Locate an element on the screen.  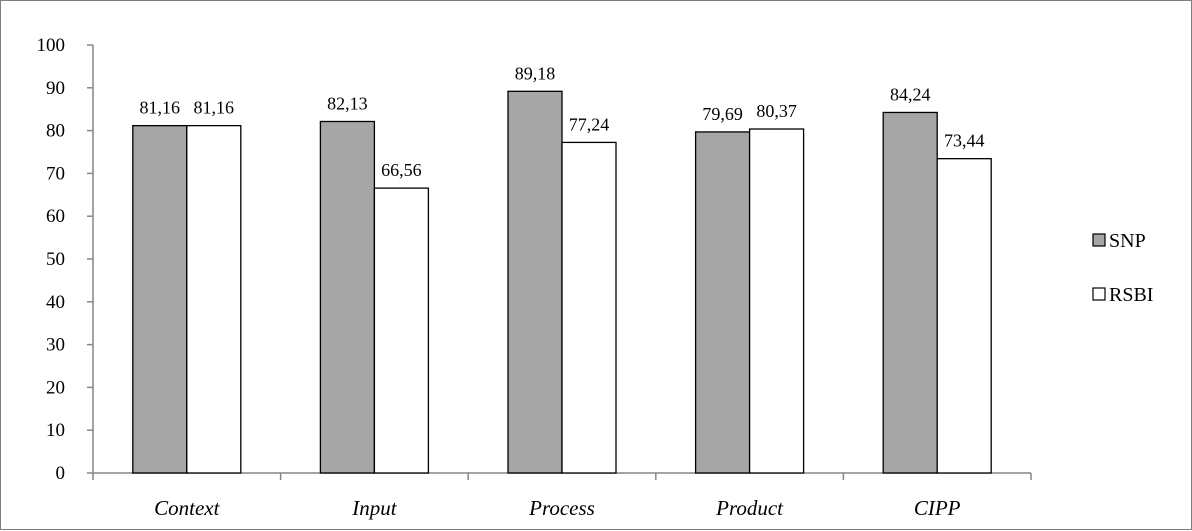
bar-rsbi-process is located at coordinates (589, 307).